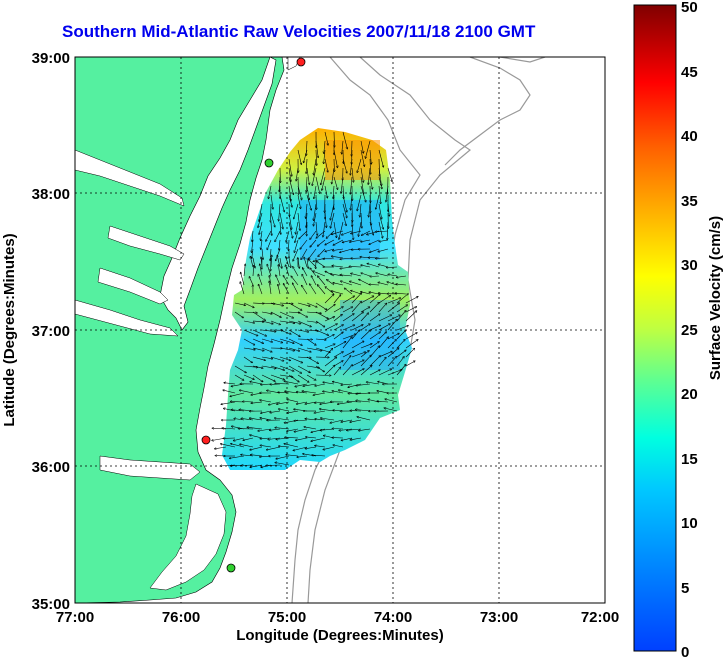 This screenshot has height=659, width=724. I want to click on velocity-vectors, so click(315, 299).